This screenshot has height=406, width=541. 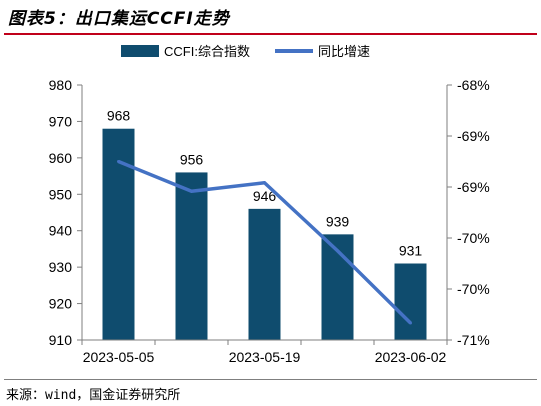 What do you see at coordinates (192, 159) in the screenshot?
I see `bar-data-label: 956` at bounding box center [192, 159].